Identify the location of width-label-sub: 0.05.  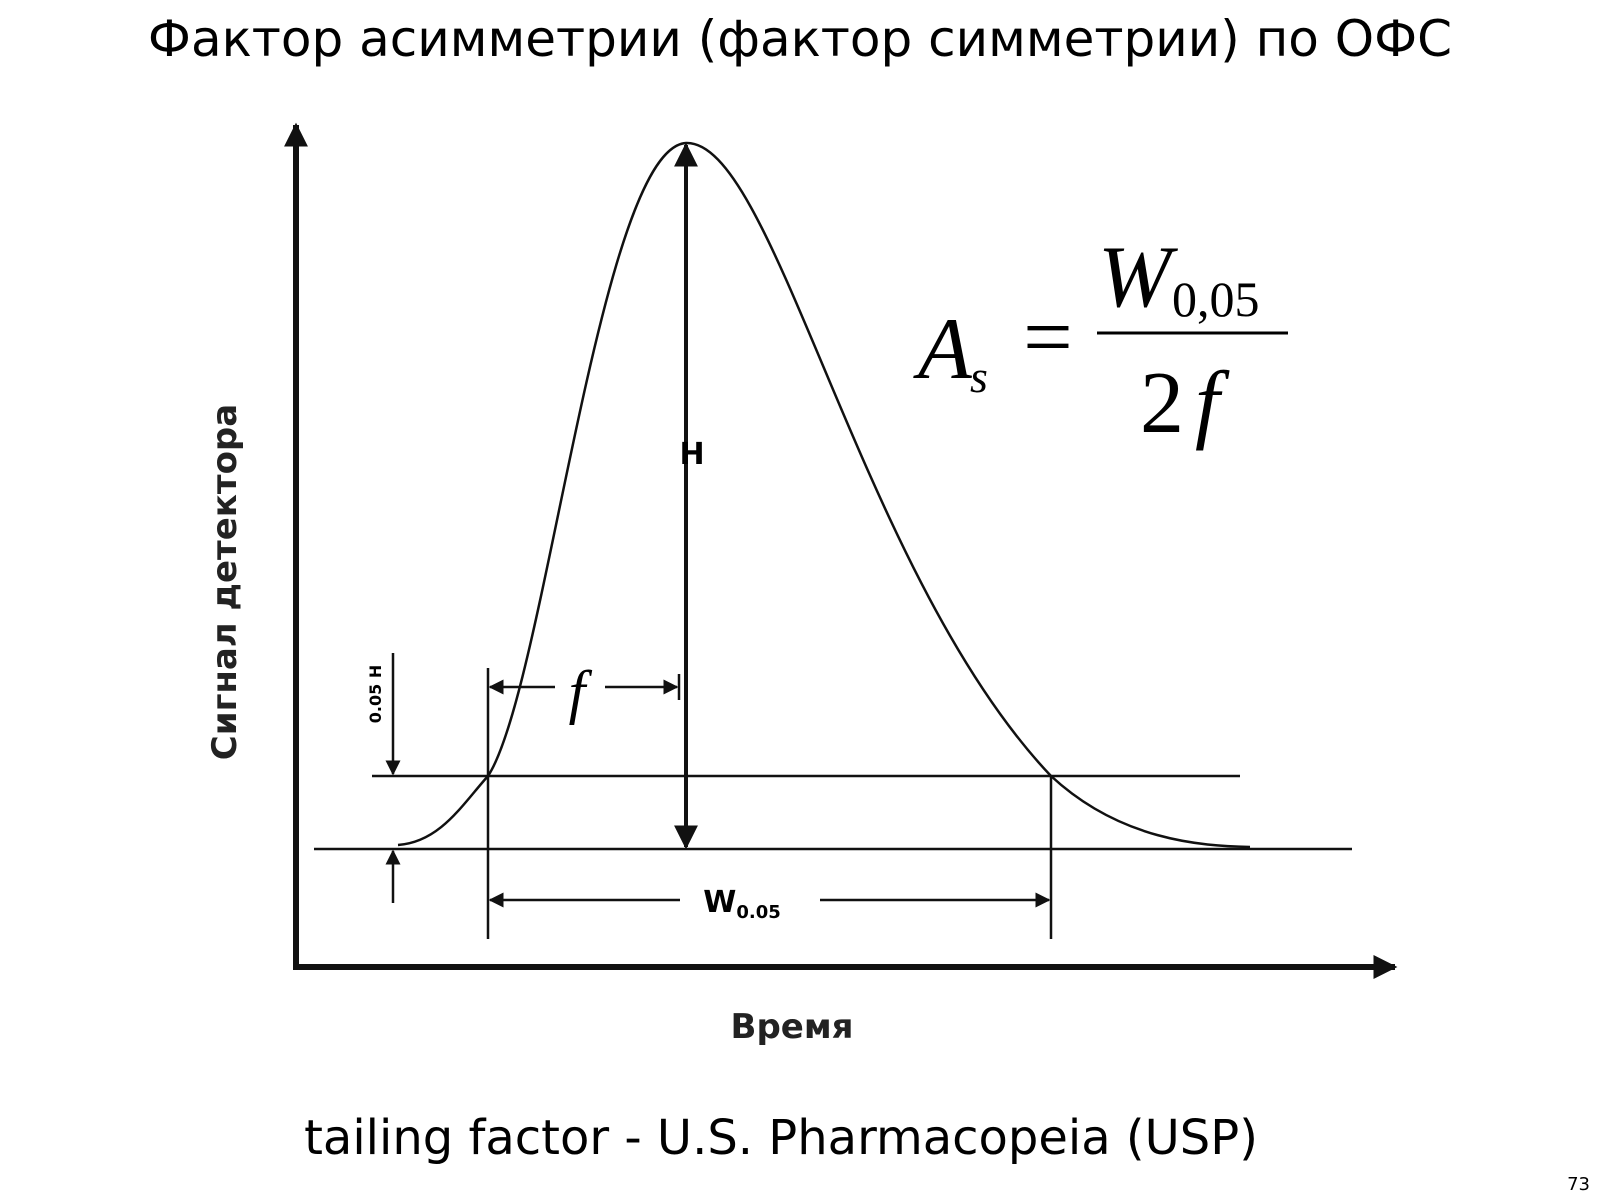
(758, 912).